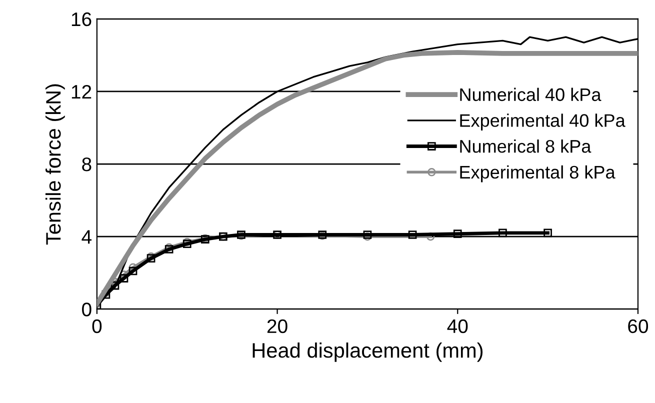 This screenshot has height=403, width=655. Describe the element at coordinates (531, 95) in the screenshot. I see `legend-label: Numerical 40 kPa` at that location.